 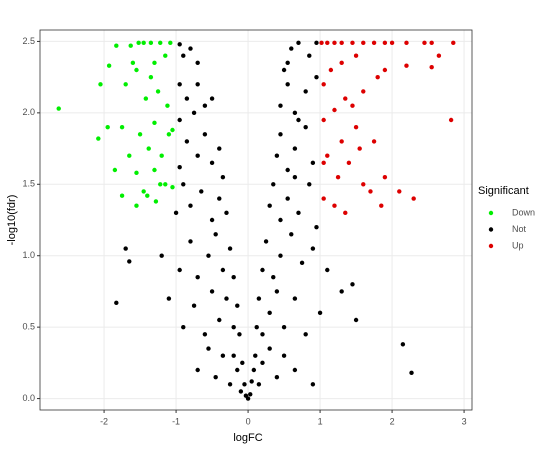 What do you see at coordinates (28, 112) in the screenshot?
I see `y-tick-label: 2.0` at bounding box center [28, 112].